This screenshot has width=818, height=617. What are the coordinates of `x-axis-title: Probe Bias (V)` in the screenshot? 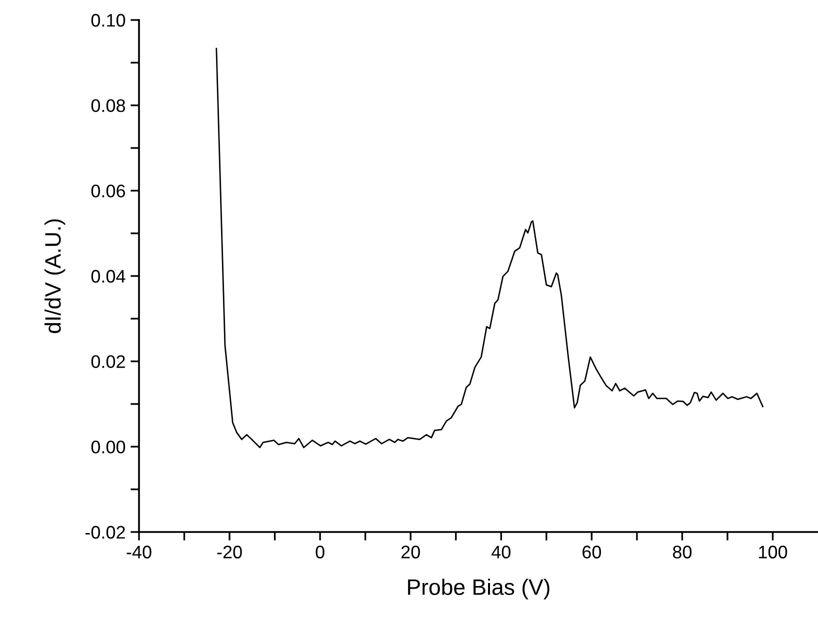 It's located at (479, 589).